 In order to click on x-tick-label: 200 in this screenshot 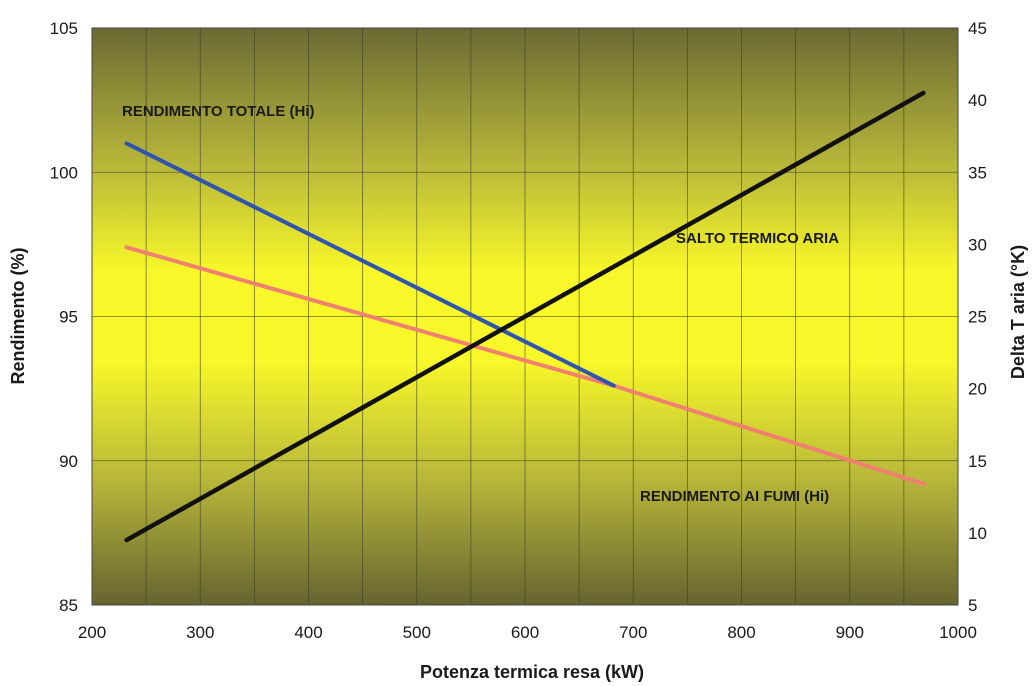, I will do `click(92, 632)`.